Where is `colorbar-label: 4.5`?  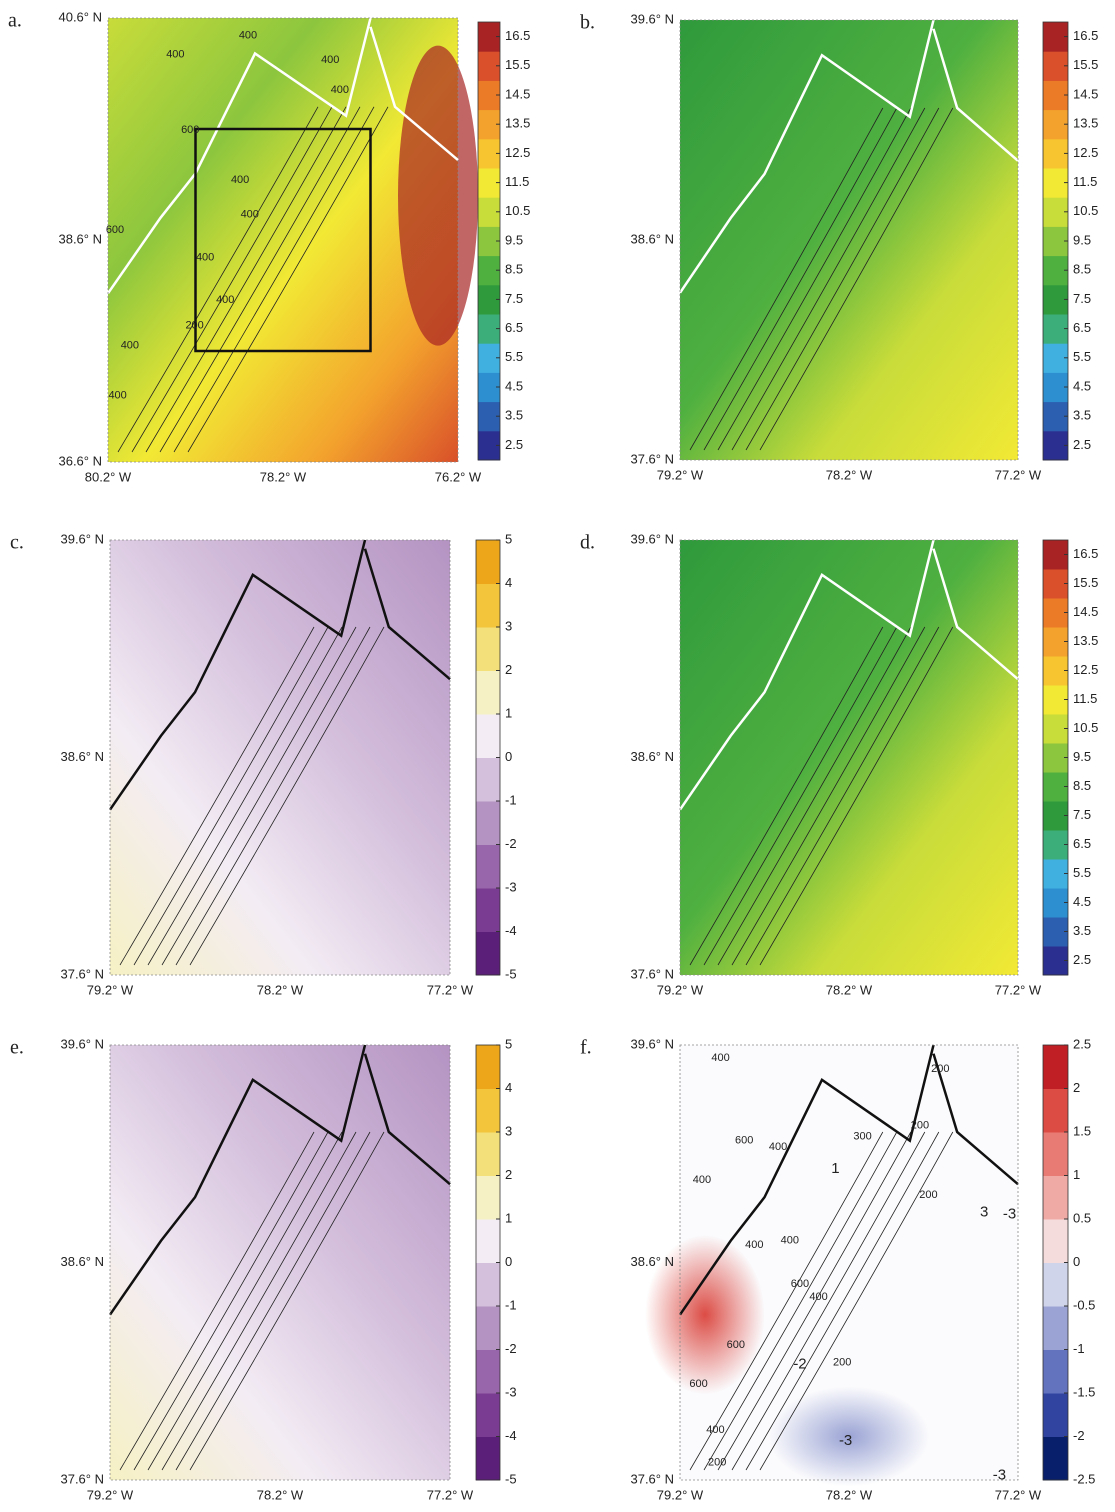
colorbar-label: 4.5 is located at coordinates (1082, 385).